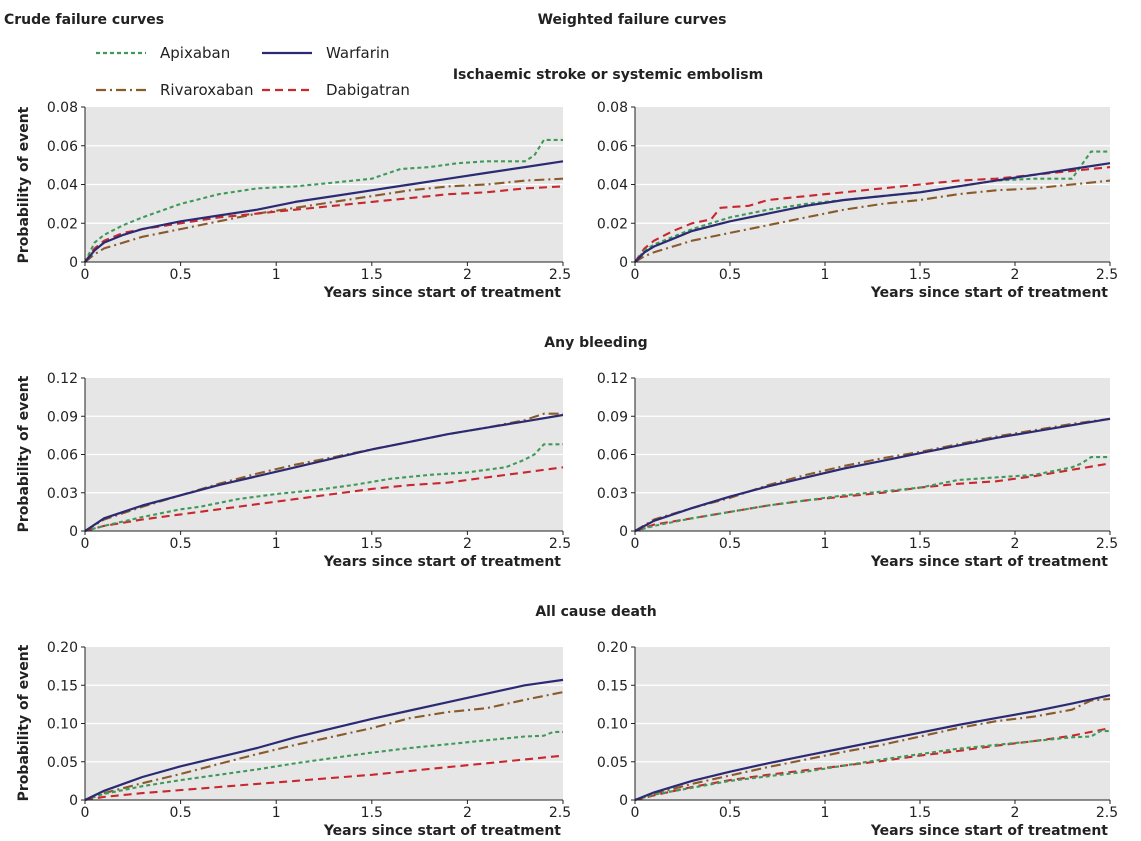  Describe the element at coordinates (24, 453) in the screenshot. I see `ylabel-bleeding: Probability of event` at that location.